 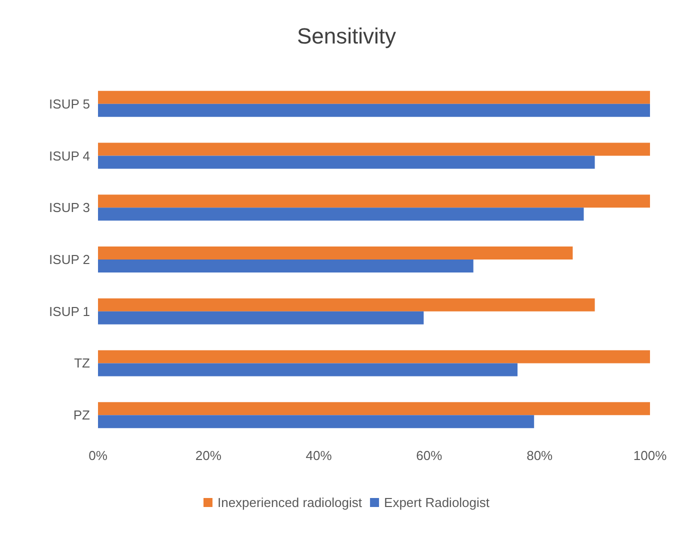 I want to click on x-tick-label: 100%, so click(x=650, y=455).